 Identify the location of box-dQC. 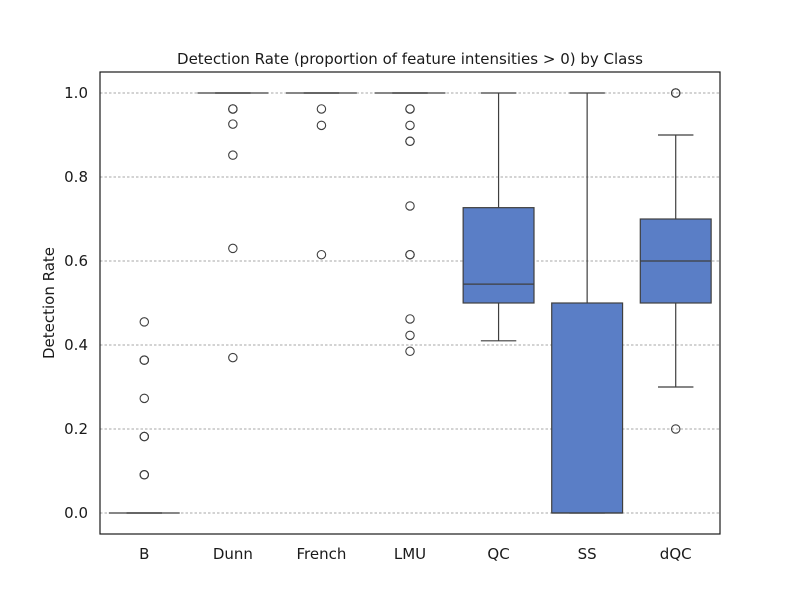
(675, 261).